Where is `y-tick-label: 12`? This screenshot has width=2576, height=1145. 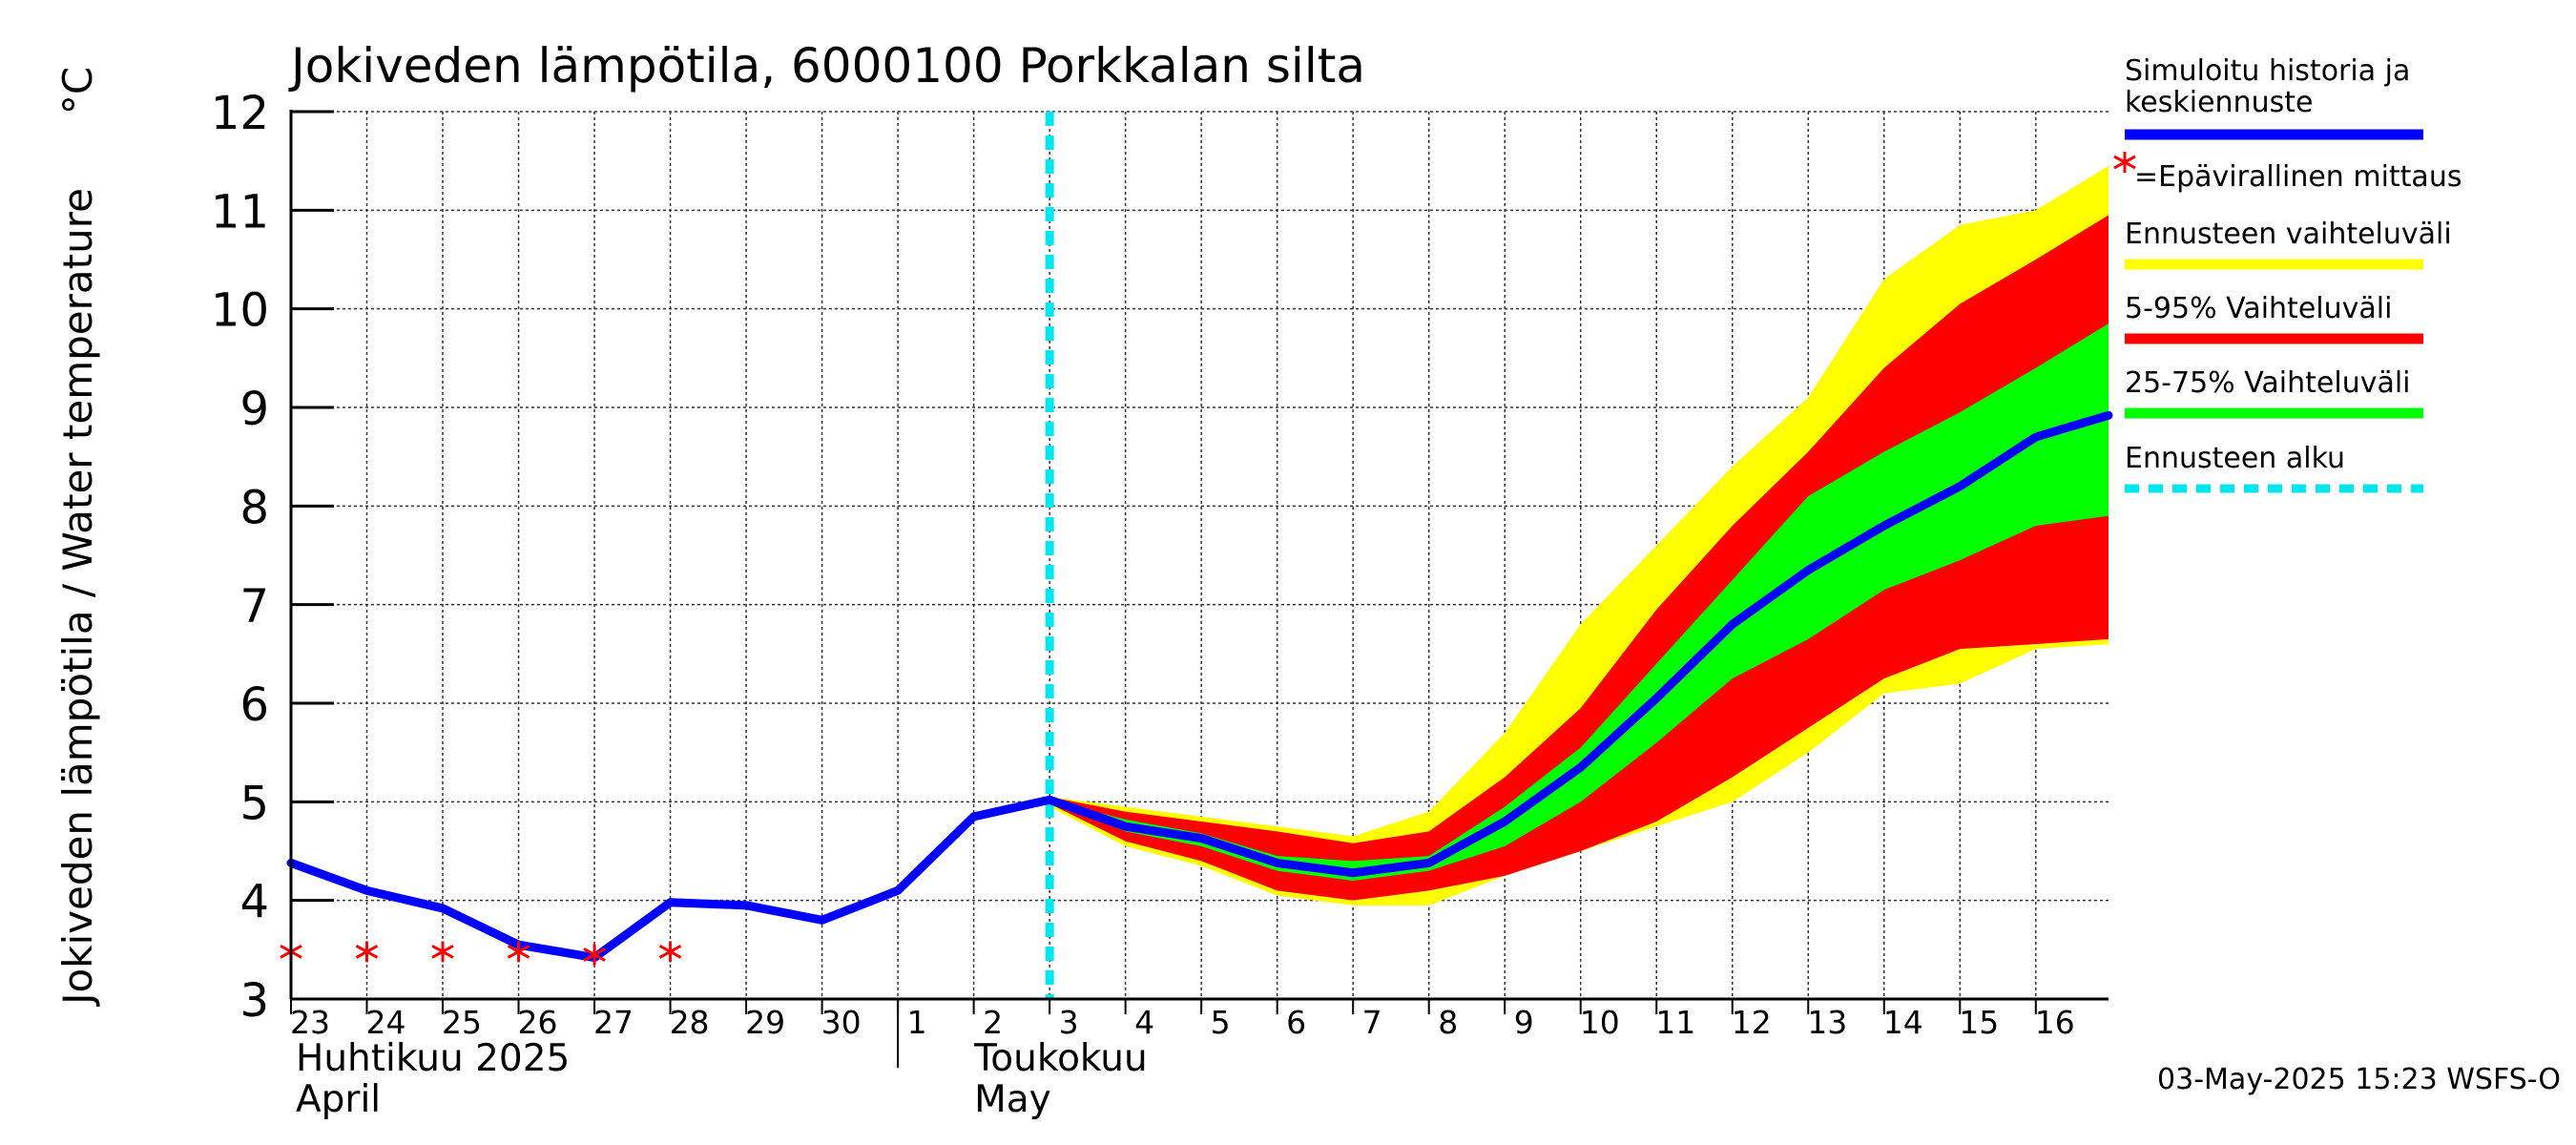
y-tick-label: 12 is located at coordinates (240, 113).